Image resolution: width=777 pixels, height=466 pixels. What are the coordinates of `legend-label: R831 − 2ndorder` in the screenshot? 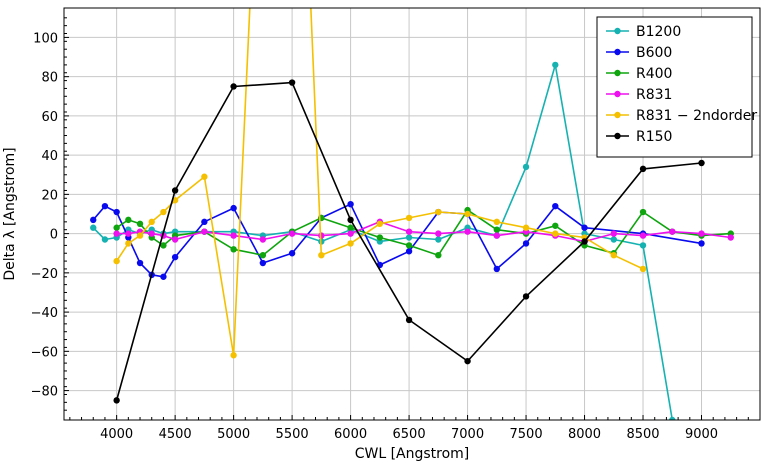 It's located at (696, 116).